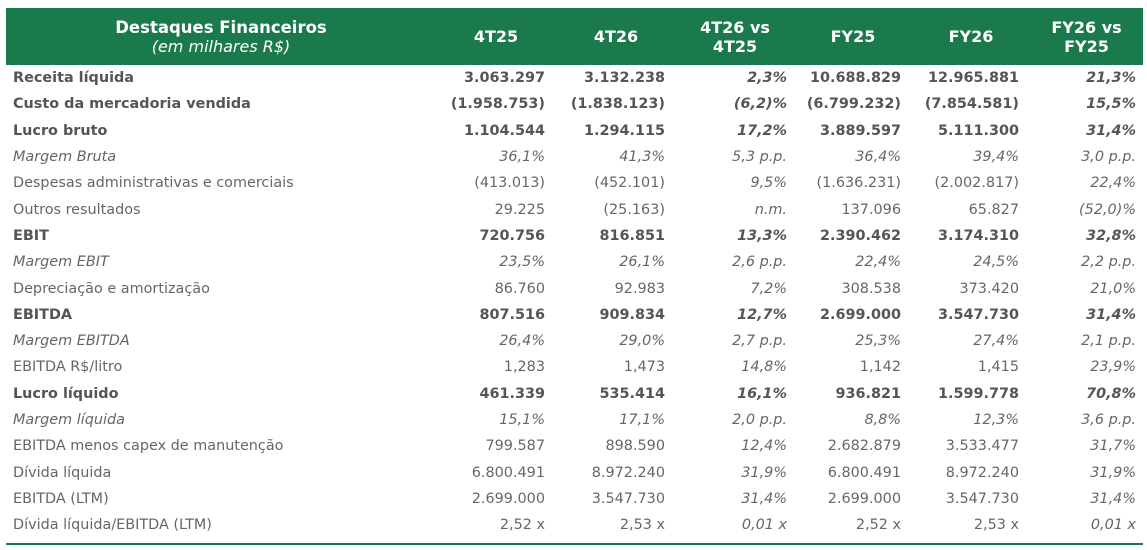  Describe the element at coordinates (519, 288) in the screenshot. I see `row-value: 86.760` at that location.